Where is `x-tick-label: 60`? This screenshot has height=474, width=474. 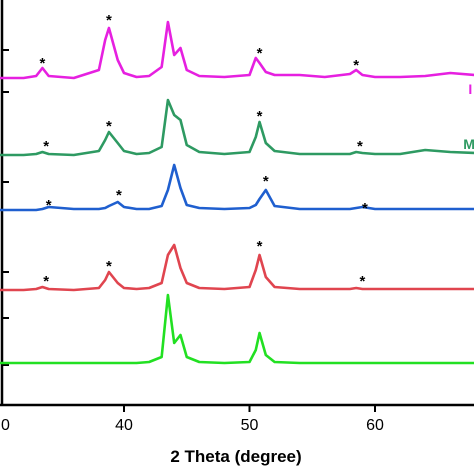 x-tick-label: 60 is located at coordinates (375, 425).